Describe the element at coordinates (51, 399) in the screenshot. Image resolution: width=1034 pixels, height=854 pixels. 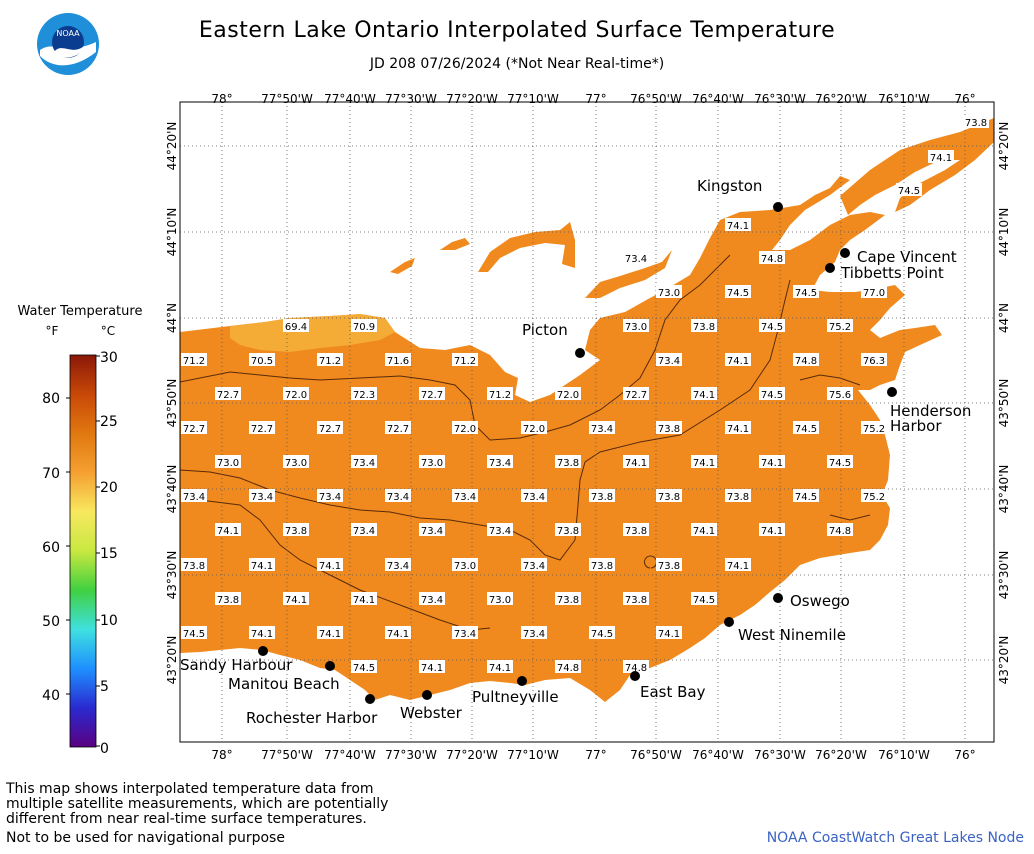
I see `legend-f-tick: 80` at that location.